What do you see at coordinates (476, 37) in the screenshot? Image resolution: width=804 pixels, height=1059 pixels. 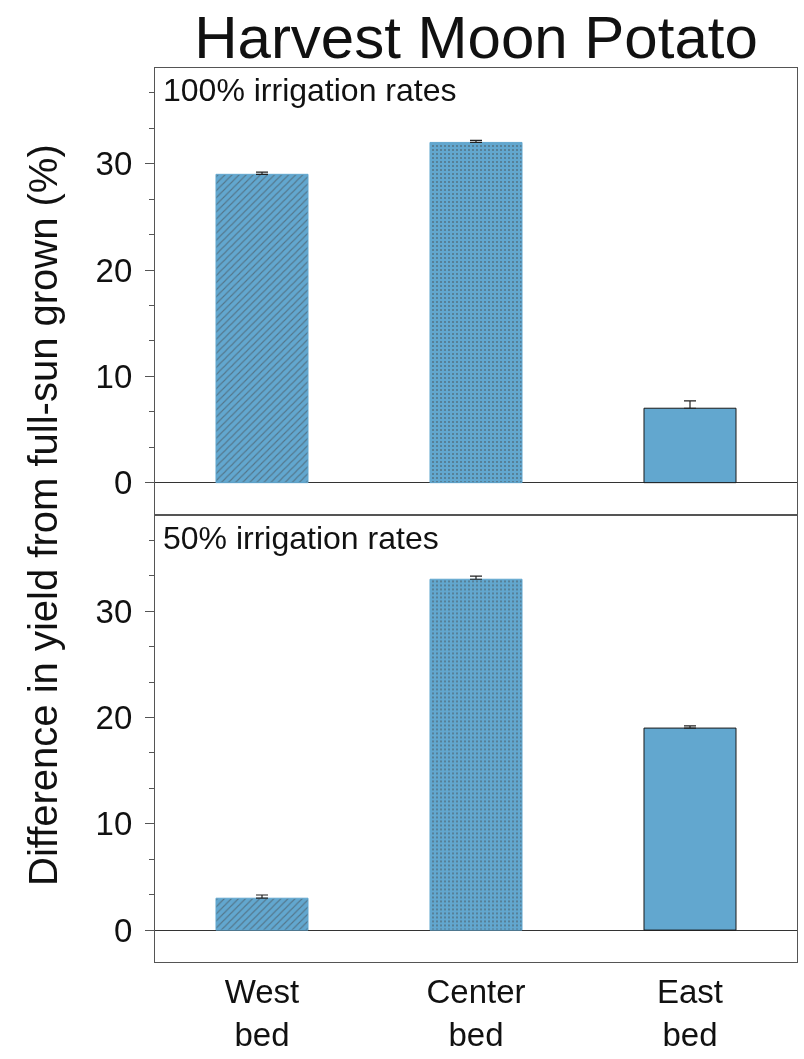 I see `chart-title: Harvest Moon Potato` at bounding box center [476, 37].